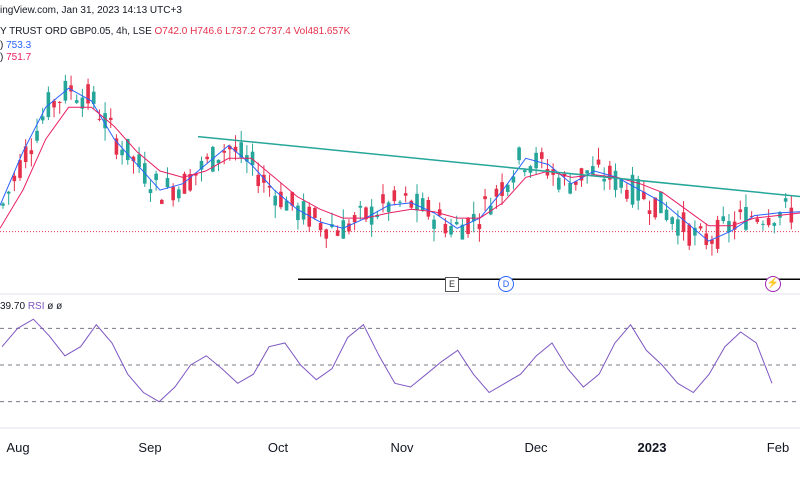 The height and width of the screenshot is (489, 800). What do you see at coordinates (274, 31) in the screenshot?
I see `ohlc-close: C737.4` at bounding box center [274, 31].